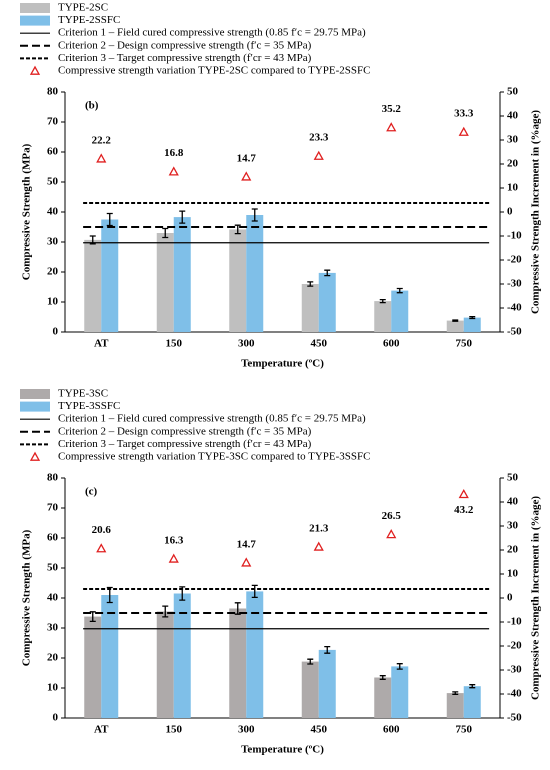 The image size is (550, 770). Describe the element at coordinates (514, 284) in the screenshot. I see `y2-tick-label: -30` at that location.